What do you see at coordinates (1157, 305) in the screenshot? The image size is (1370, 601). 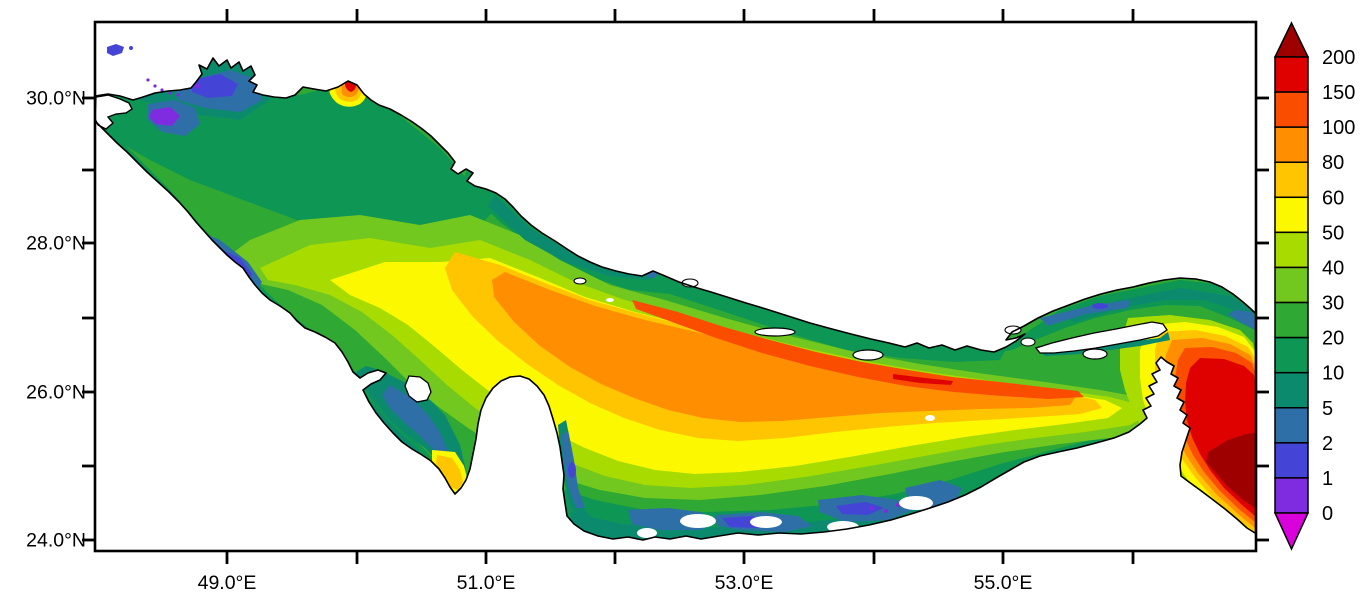 I see `teal-fringe-ne-coast` at bounding box center [1157, 305].